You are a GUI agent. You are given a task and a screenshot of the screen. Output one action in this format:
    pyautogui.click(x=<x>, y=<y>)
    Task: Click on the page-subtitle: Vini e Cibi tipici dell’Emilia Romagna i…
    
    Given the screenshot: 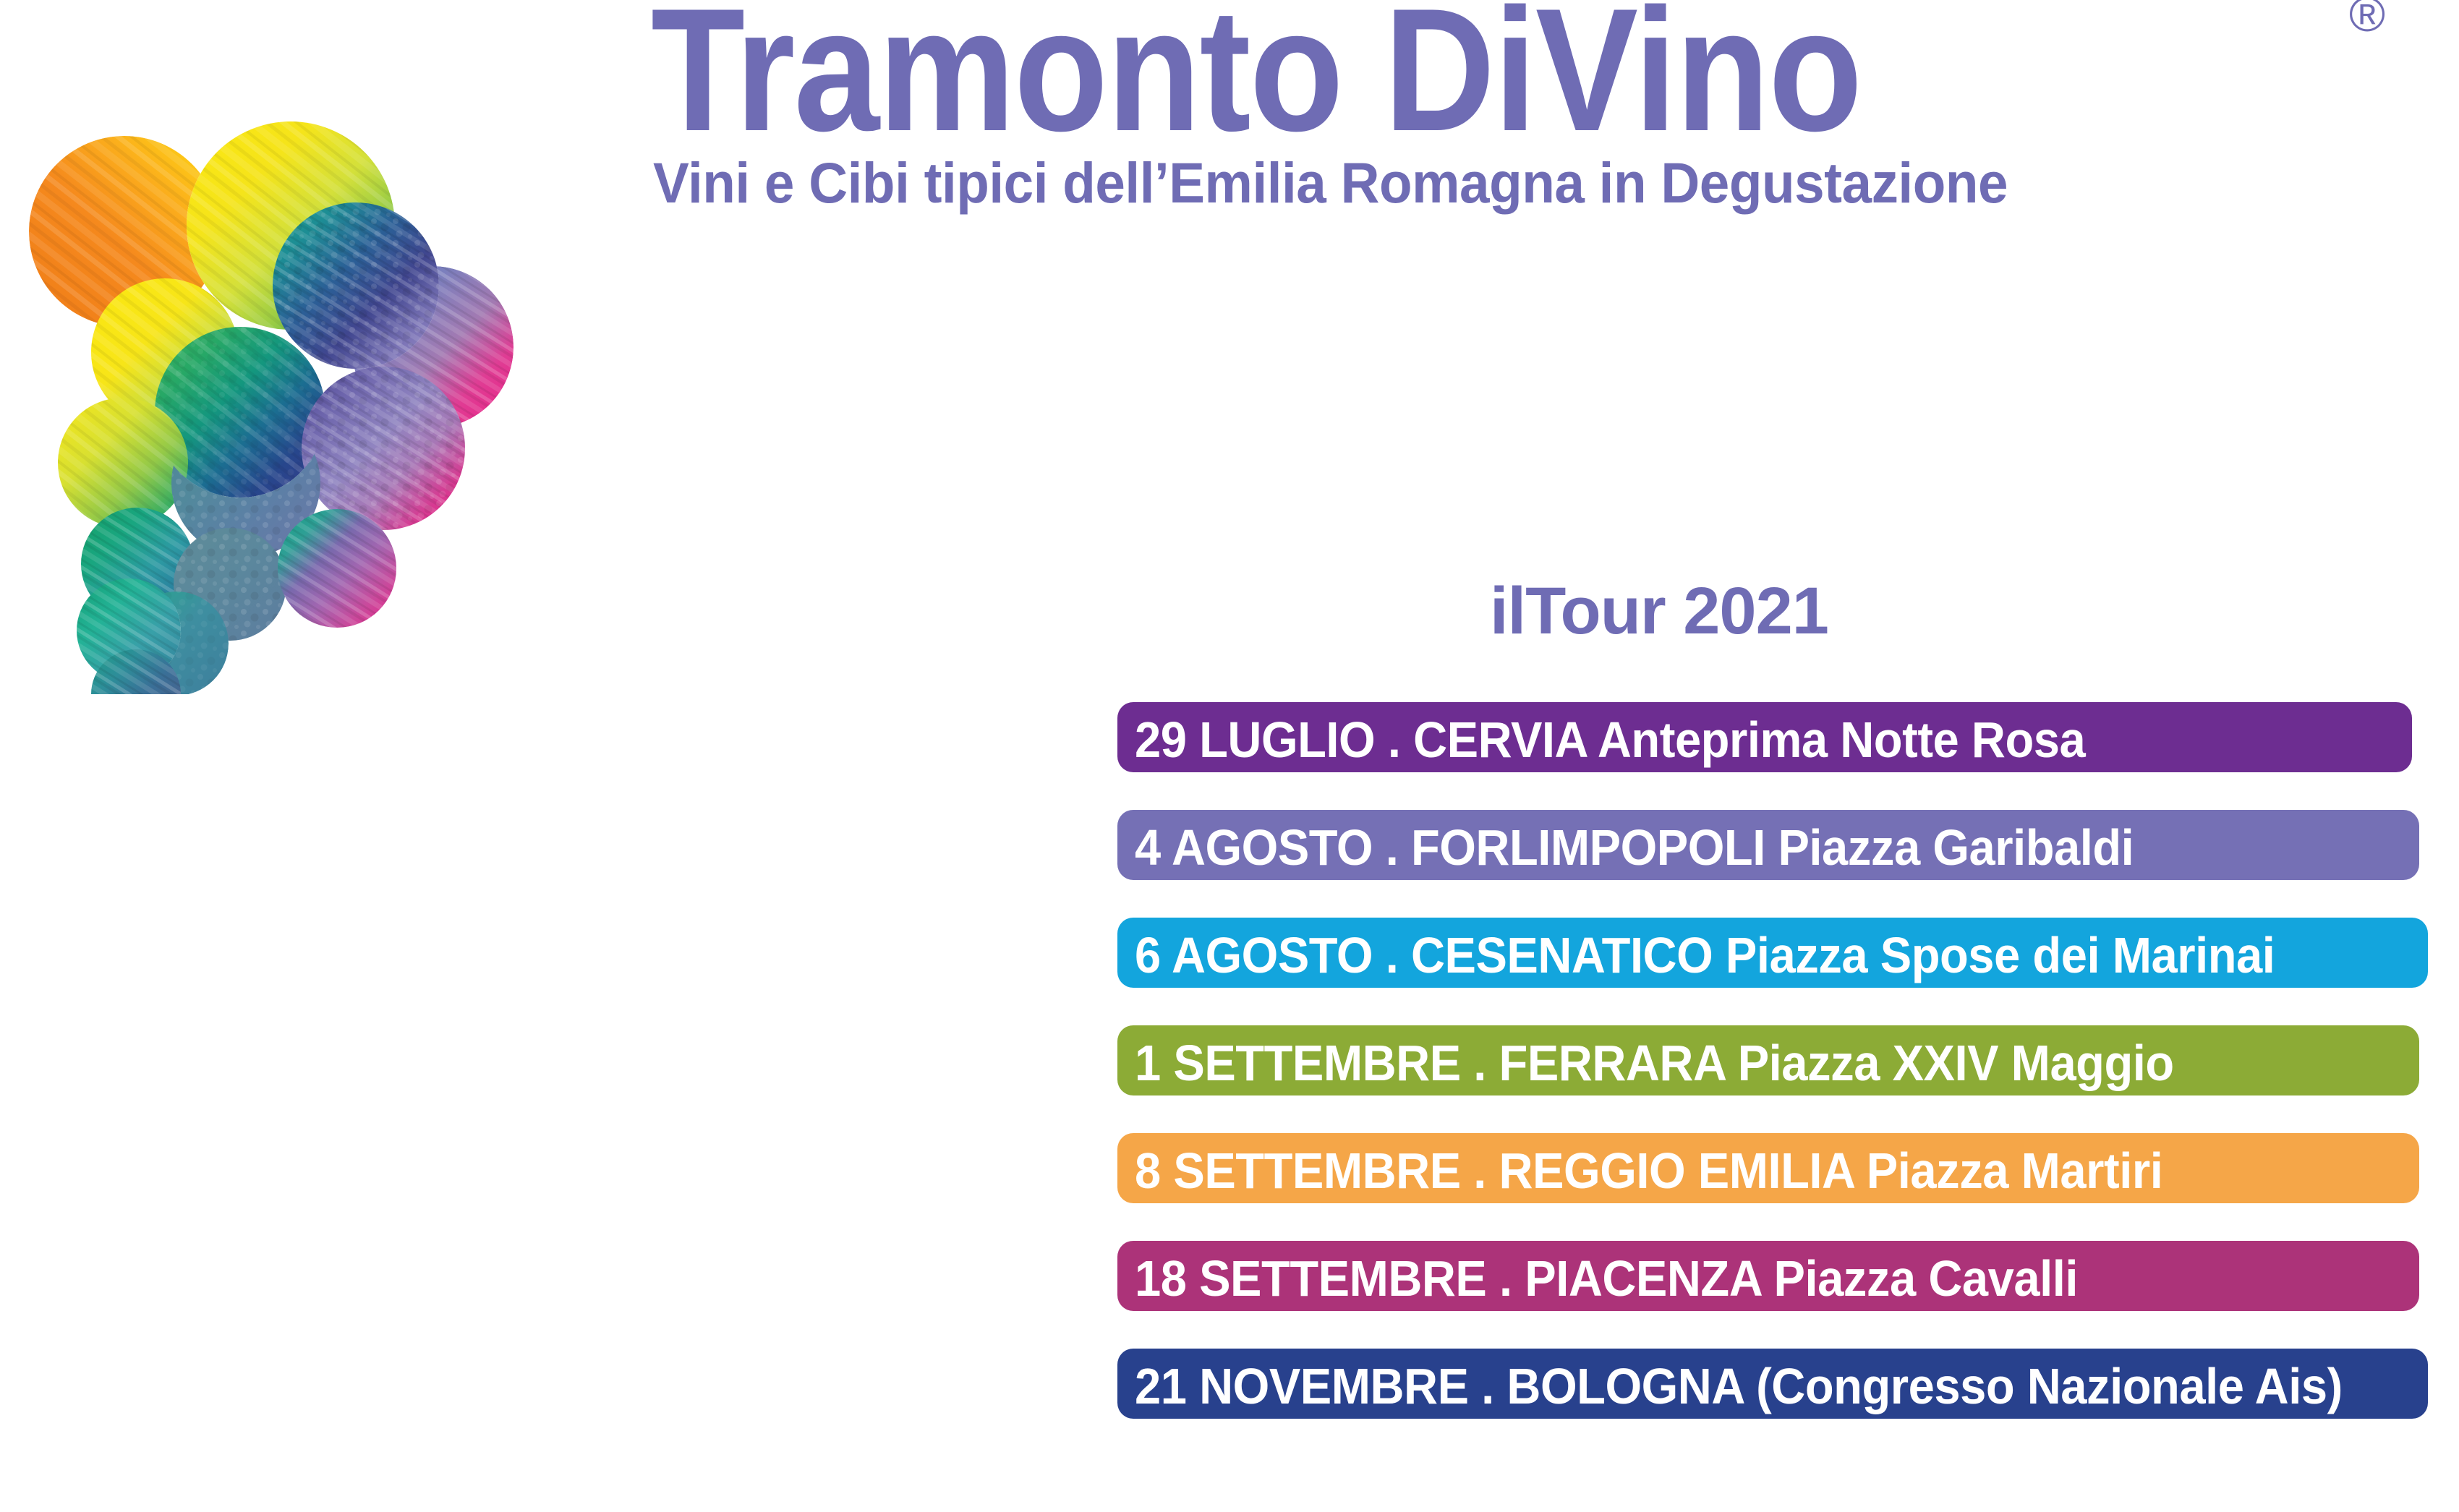 What is the action you would take?
    pyautogui.click(x=1330, y=182)
    